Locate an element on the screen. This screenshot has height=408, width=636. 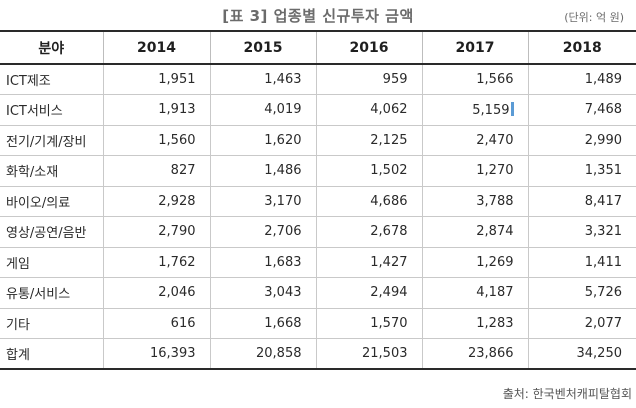
table-row: 전기/기계/장비 1,560 1,620 2,125 2,470 2,990 is located at coordinates (318, 140).